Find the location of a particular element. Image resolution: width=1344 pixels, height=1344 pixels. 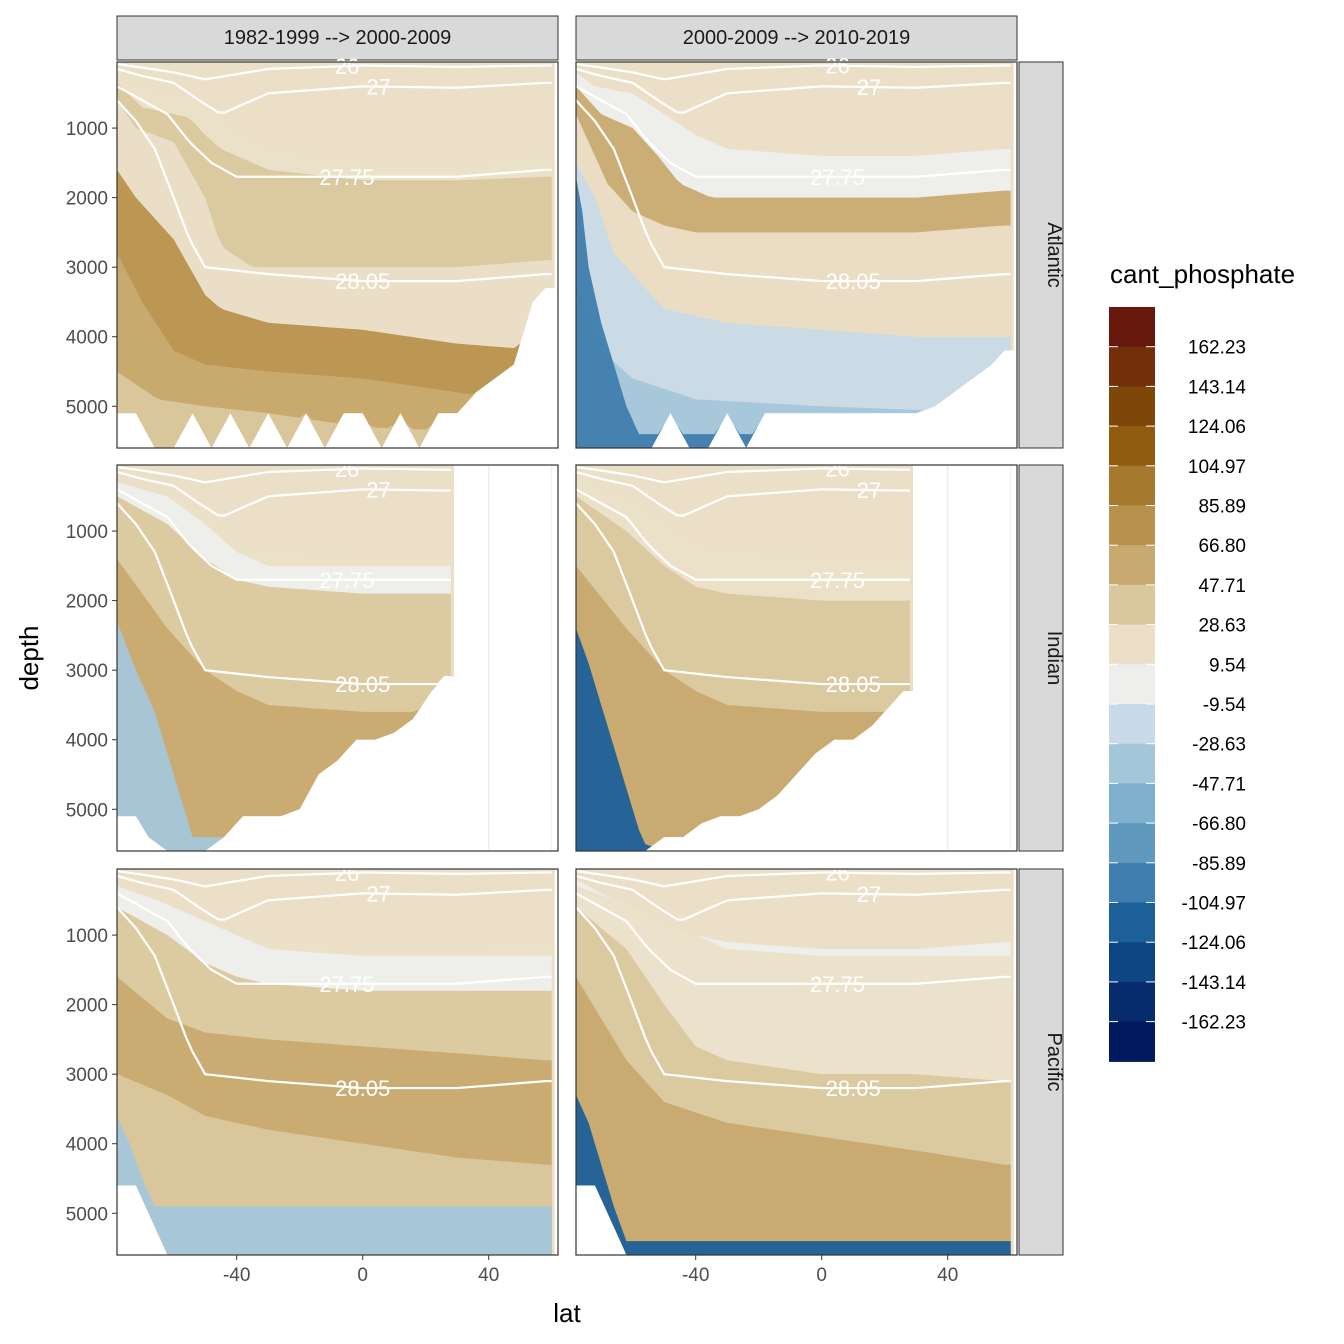

outside-basin is located at coordinates (796, 255).